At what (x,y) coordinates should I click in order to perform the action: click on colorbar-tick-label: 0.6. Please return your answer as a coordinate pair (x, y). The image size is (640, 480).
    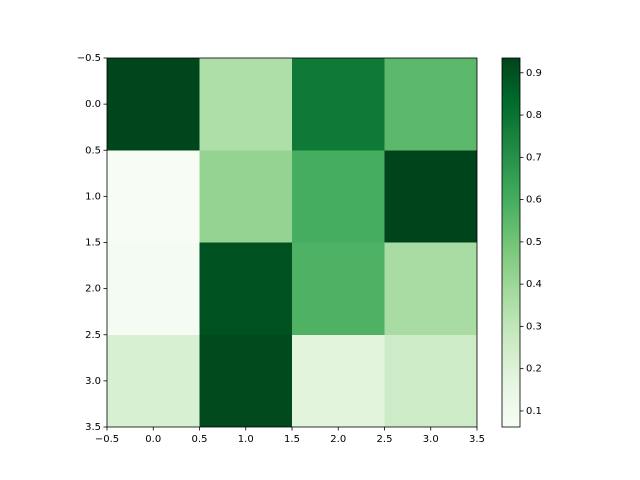
    Looking at the image, I should click on (534, 200).